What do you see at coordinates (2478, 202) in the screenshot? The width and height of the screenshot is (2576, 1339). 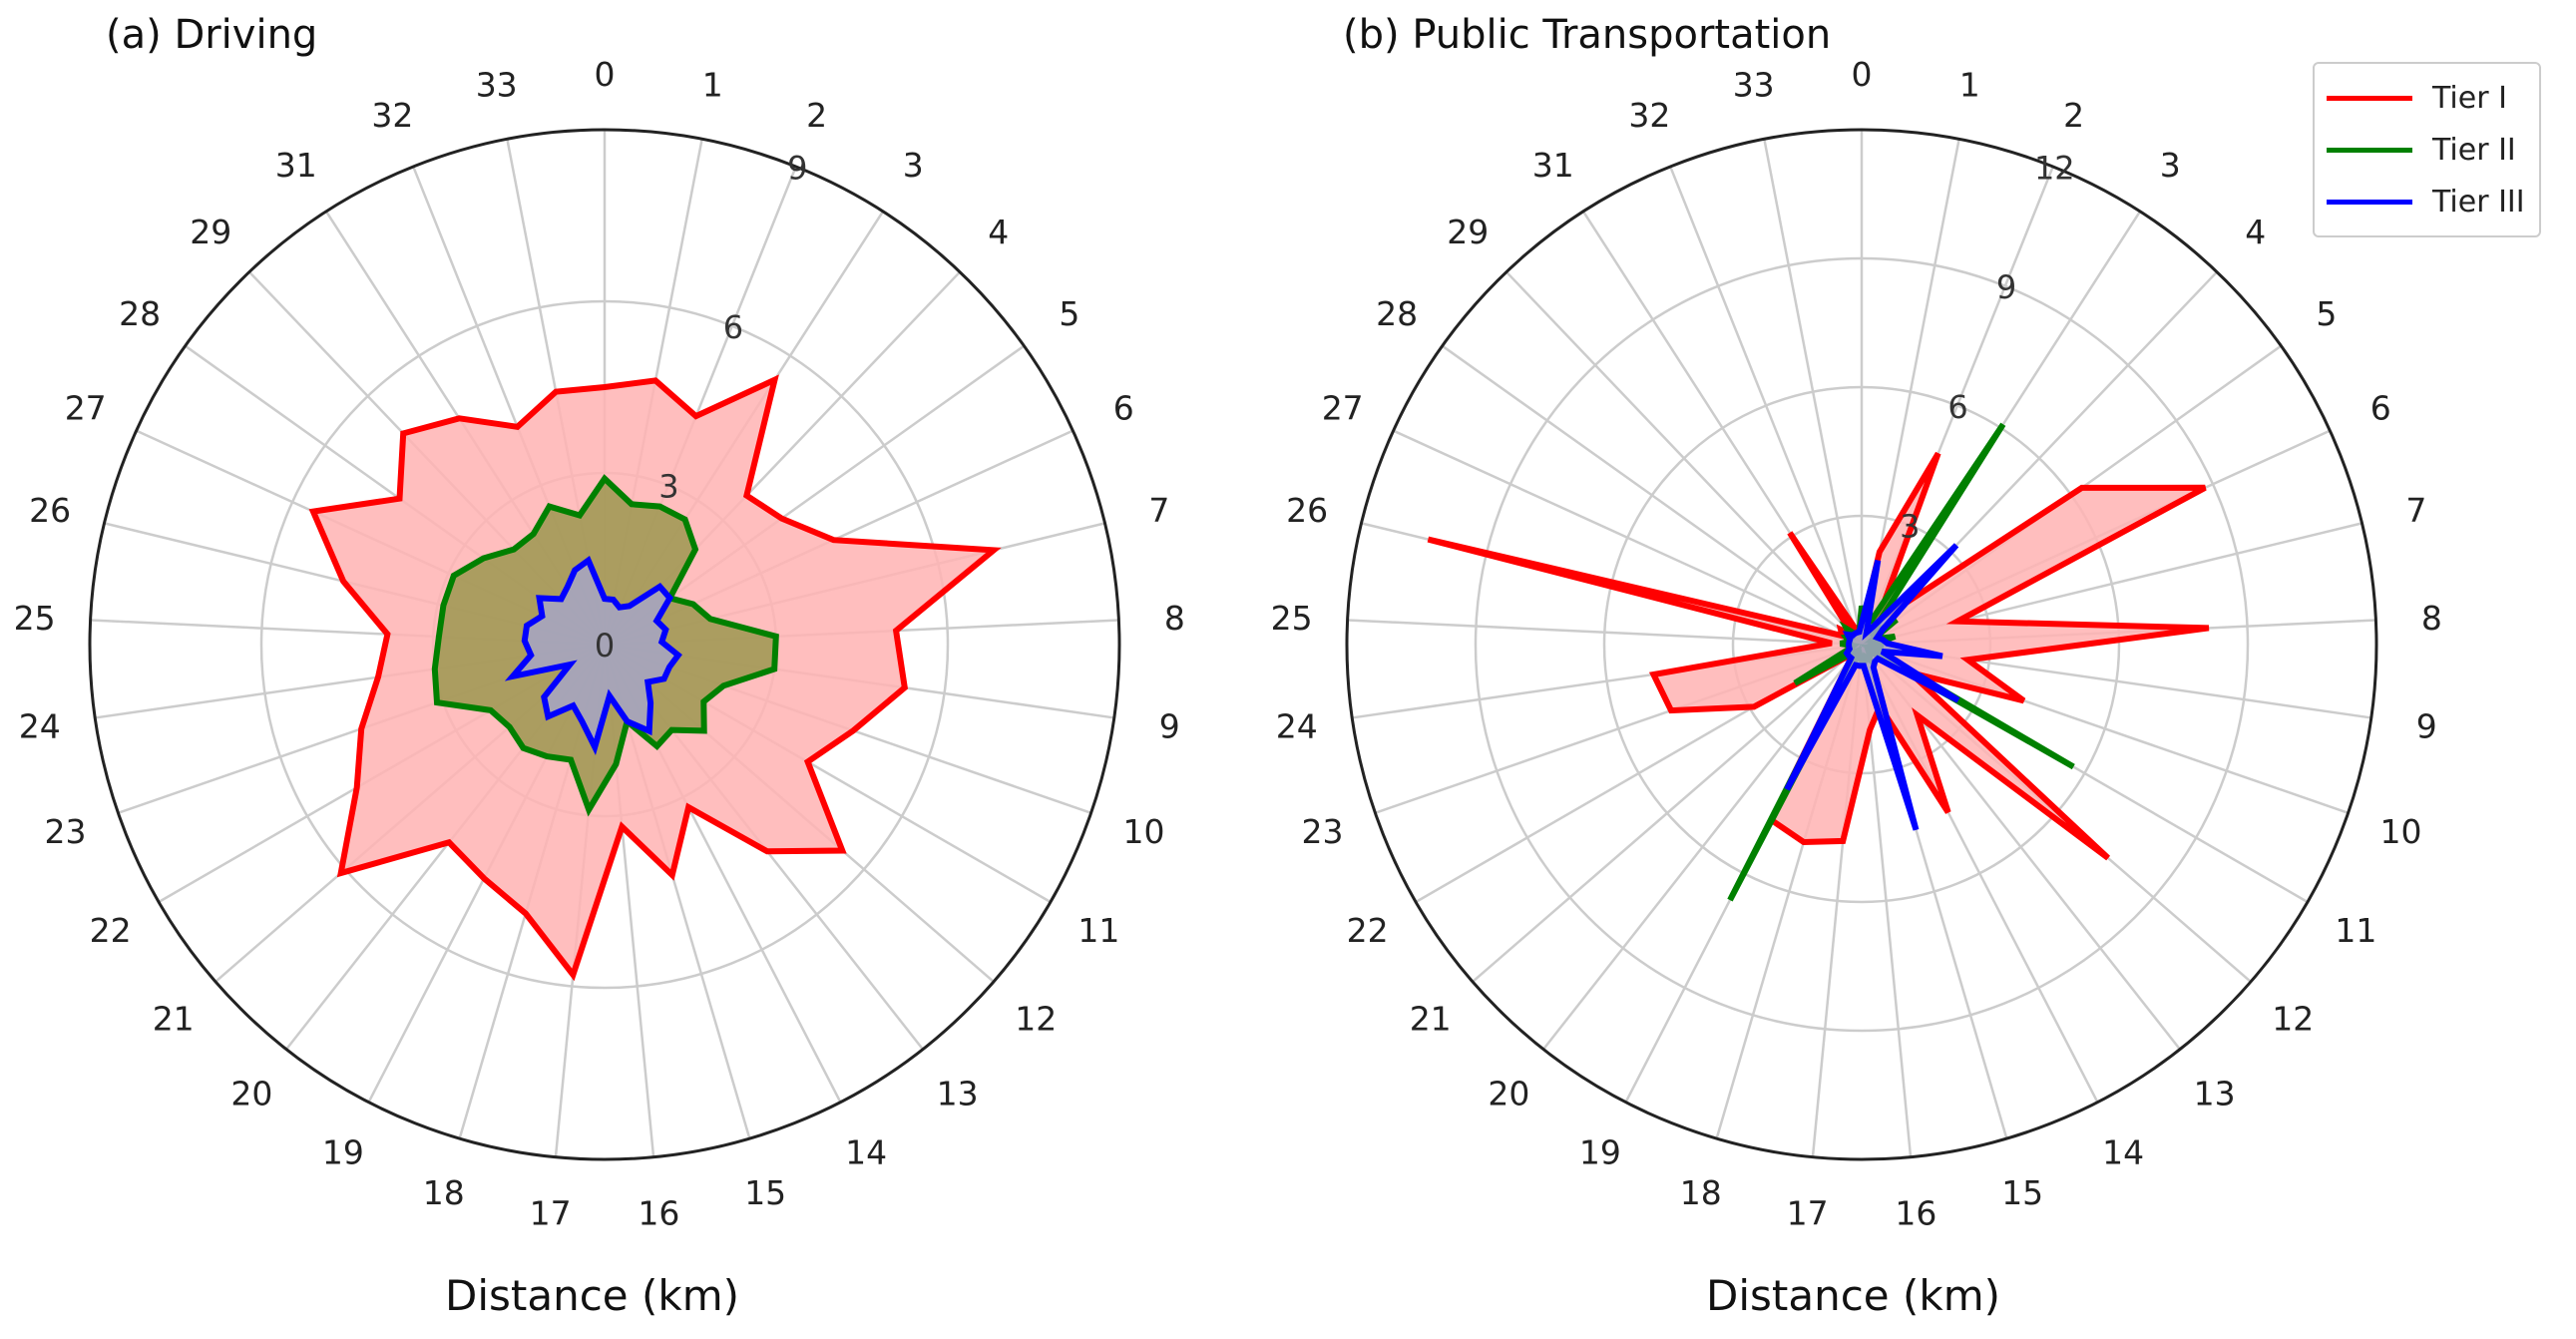 I see `legend-label-tier-3: Tier III` at bounding box center [2478, 202].